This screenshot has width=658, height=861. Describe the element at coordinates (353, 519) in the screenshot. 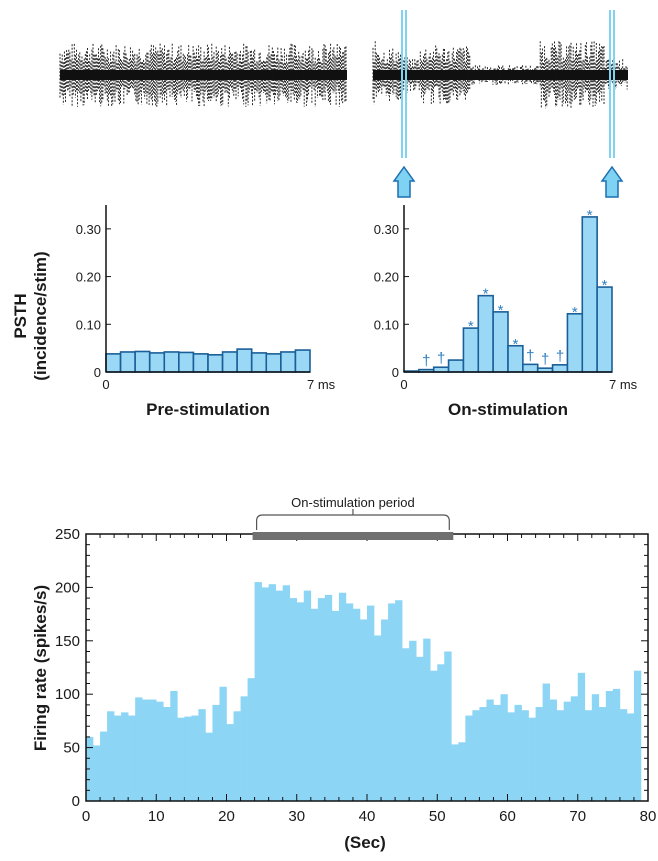

I see `stim-period-bracket` at that location.